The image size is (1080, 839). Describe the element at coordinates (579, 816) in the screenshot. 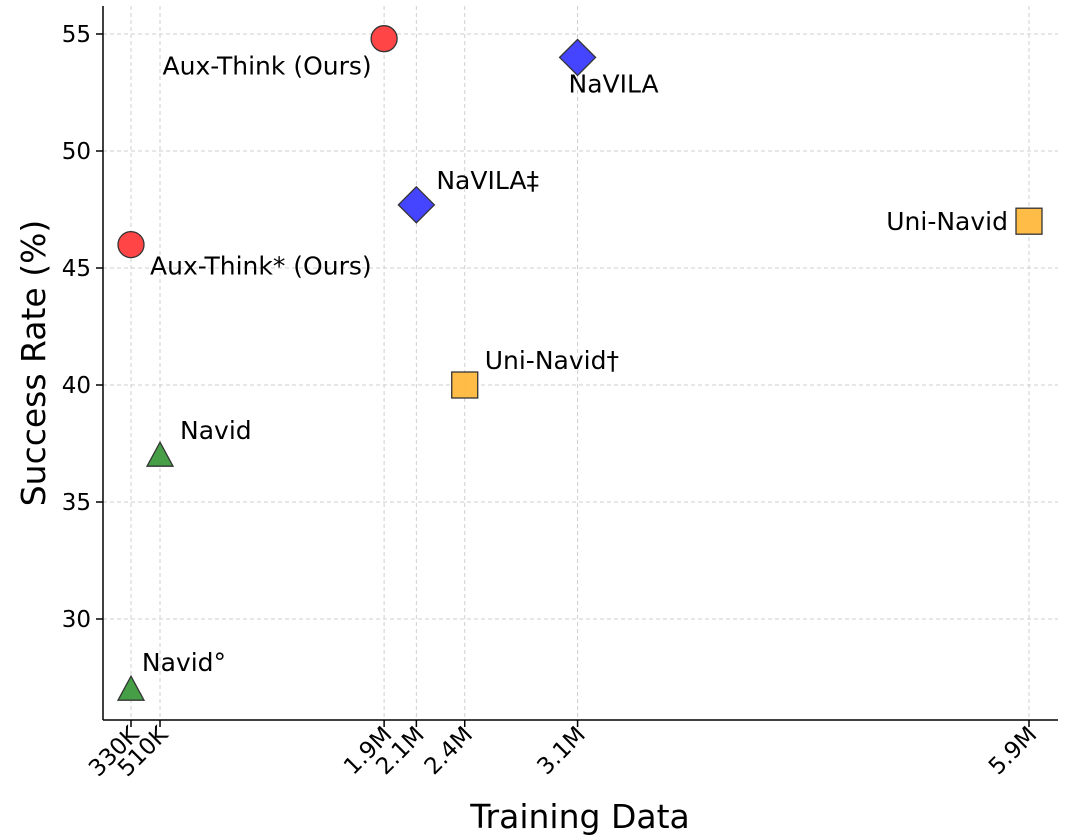

I see `x-axis-title: Training Data` at that location.